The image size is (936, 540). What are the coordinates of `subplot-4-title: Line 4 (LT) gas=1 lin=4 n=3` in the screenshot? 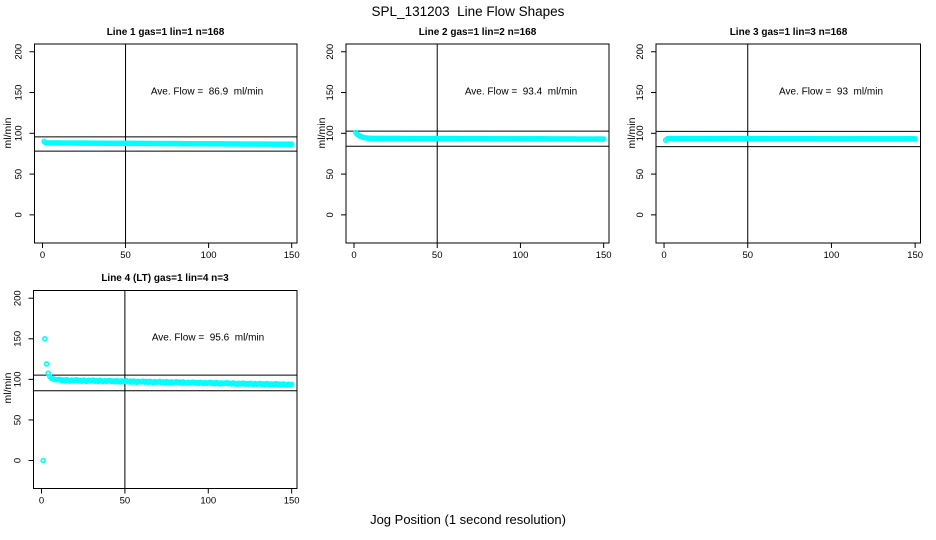 It's located at (165, 278).